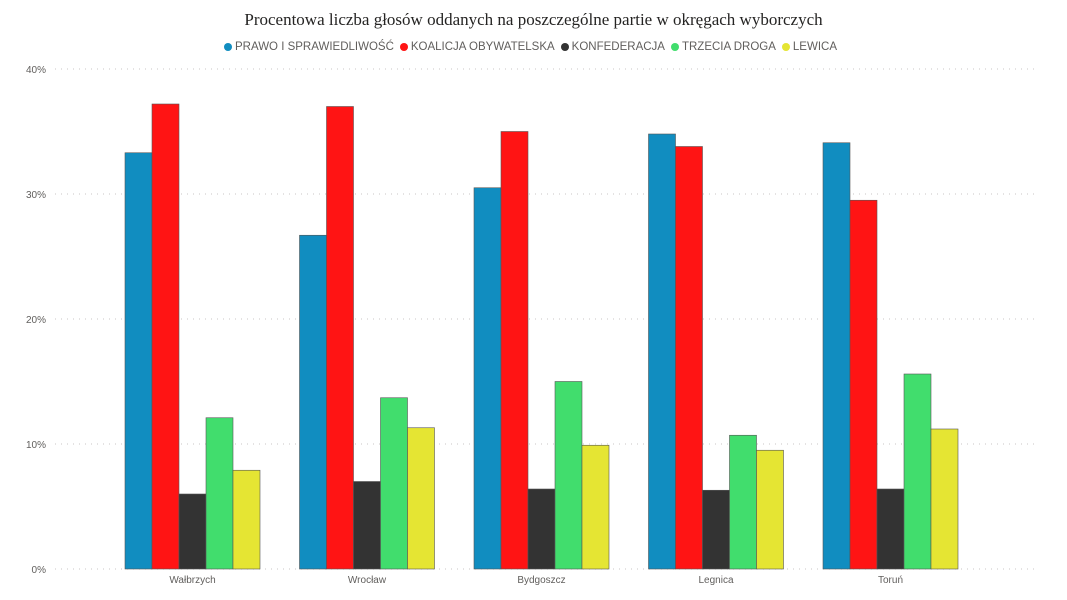 This screenshot has height=600, width=1067. Describe the element at coordinates (36, 445) in the screenshot. I see `y-tick-label: 10%` at that location.